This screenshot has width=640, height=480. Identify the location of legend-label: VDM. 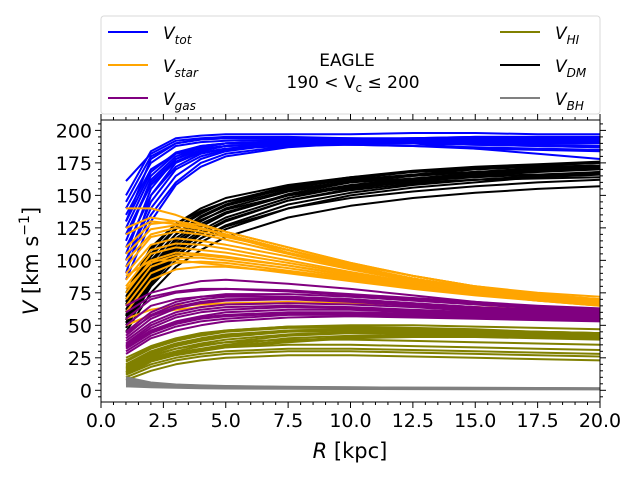
(571, 68).